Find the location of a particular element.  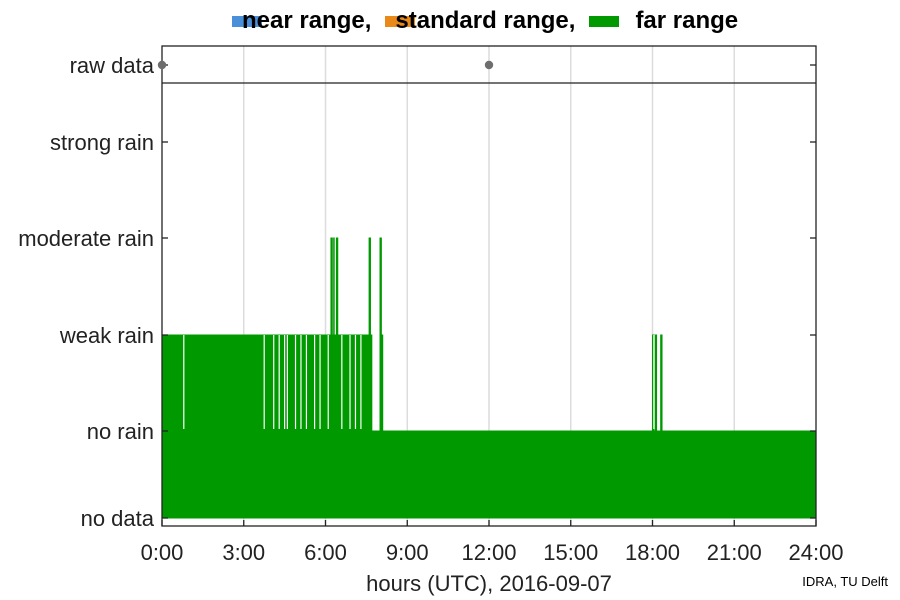

legend-item-far-range: far range is located at coordinates (663, 21).